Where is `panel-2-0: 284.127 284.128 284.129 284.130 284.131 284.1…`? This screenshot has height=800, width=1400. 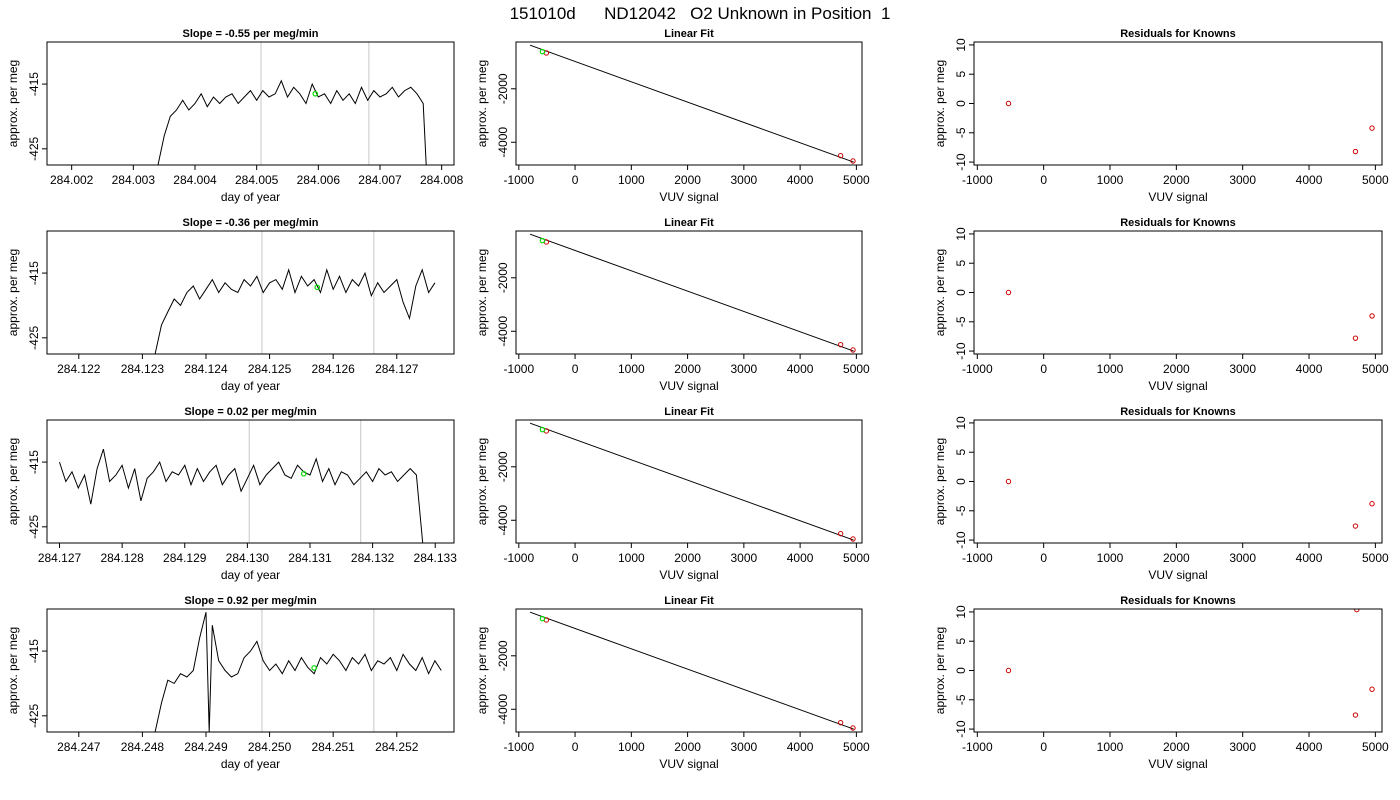
panel-2-0: 284.127 284.128 284.129 284.130 284.131 284.1… is located at coordinates (231, 494).